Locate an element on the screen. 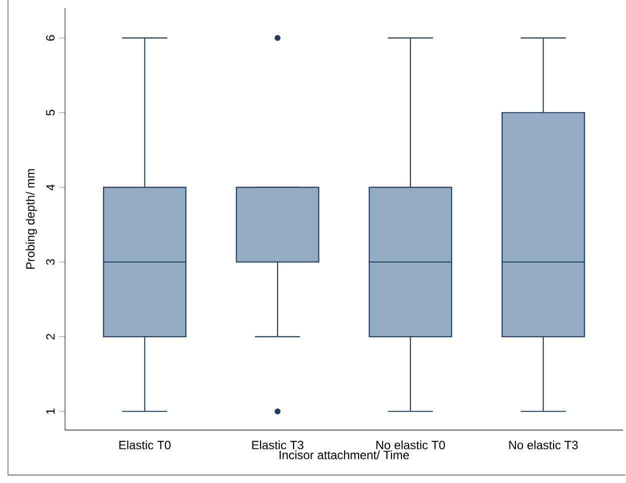  y-tick-label: 5 is located at coordinates (50, 113).